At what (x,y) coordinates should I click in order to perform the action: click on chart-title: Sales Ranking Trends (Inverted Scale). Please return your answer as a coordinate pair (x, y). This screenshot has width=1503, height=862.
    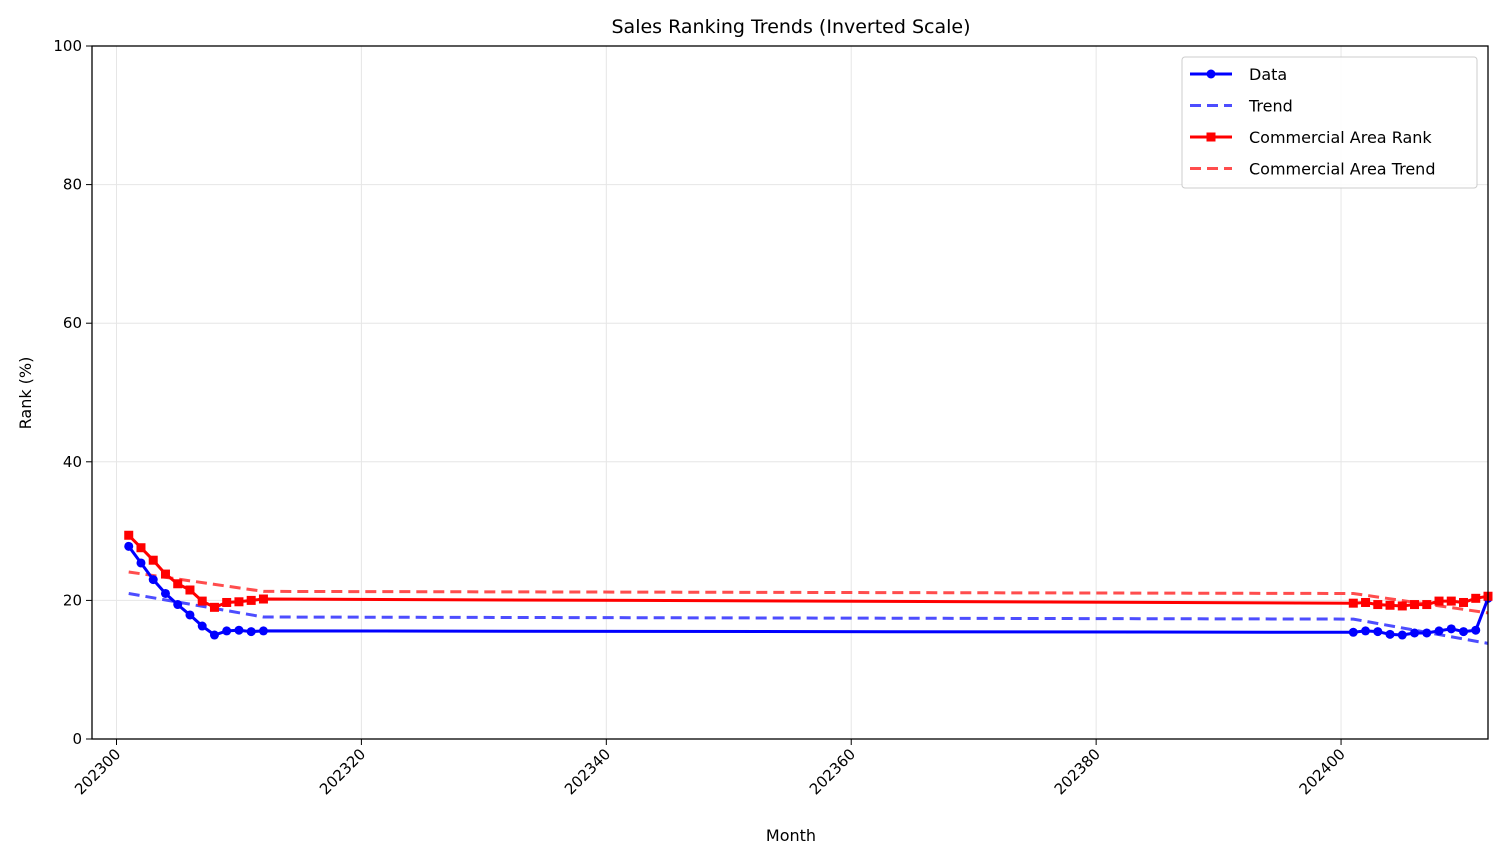
    Looking at the image, I should click on (790, 27).